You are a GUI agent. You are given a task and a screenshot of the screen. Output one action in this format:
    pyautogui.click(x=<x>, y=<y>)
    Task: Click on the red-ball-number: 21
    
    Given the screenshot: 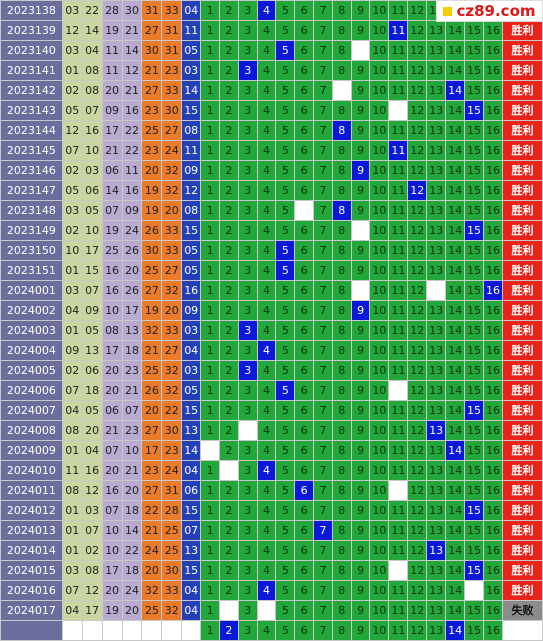 What is the action you would take?
    pyautogui.click(x=112, y=150)
    